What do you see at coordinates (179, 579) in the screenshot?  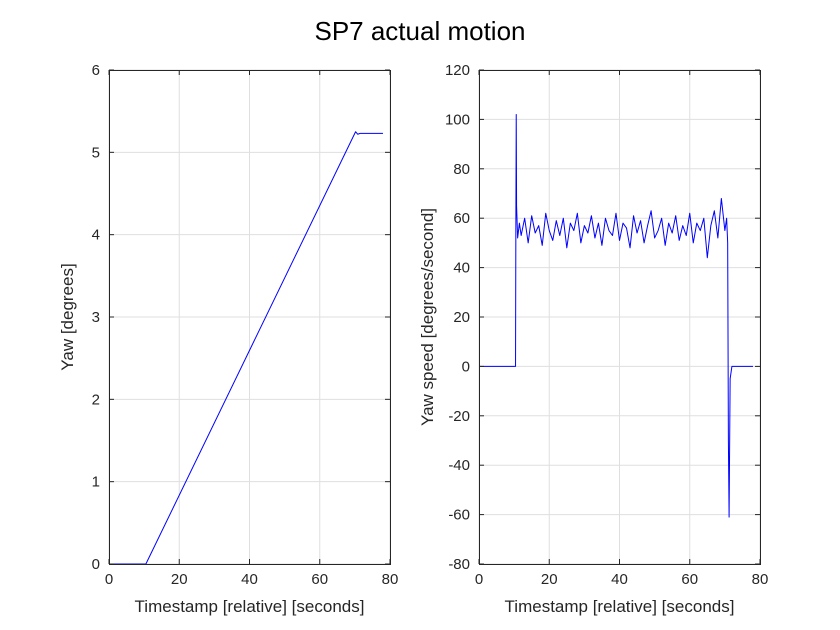 I see `yaw-x-tick-label: 20` at bounding box center [179, 579].